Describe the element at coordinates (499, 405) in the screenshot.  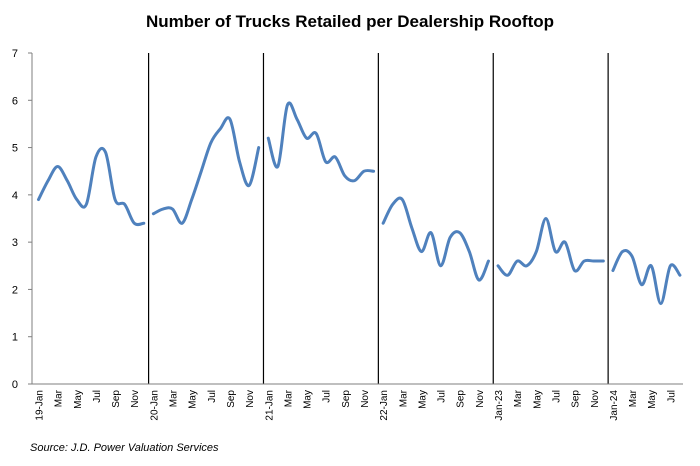
I see `x-tick-label: Jan-23` at that location.